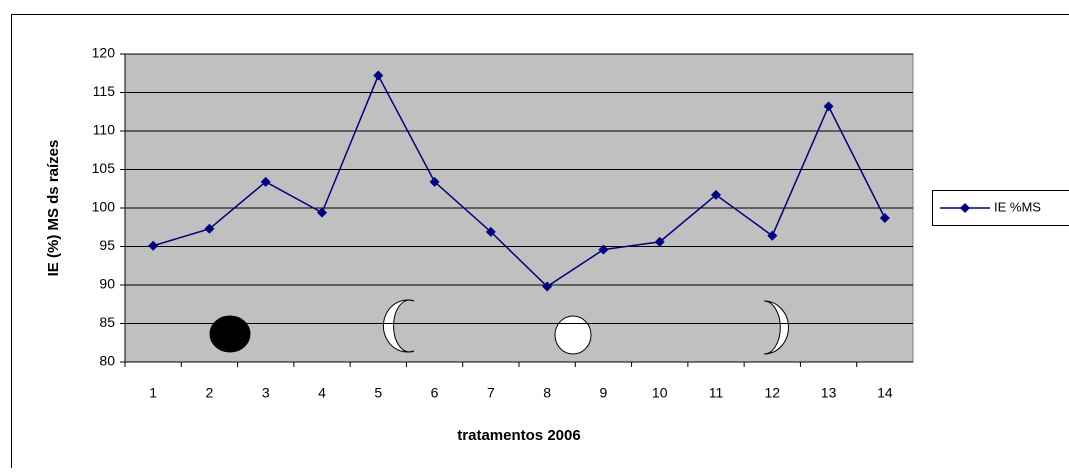 The image size is (1069, 473). What do you see at coordinates (604, 393) in the screenshot?
I see `x-tick-label: 9` at bounding box center [604, 393].